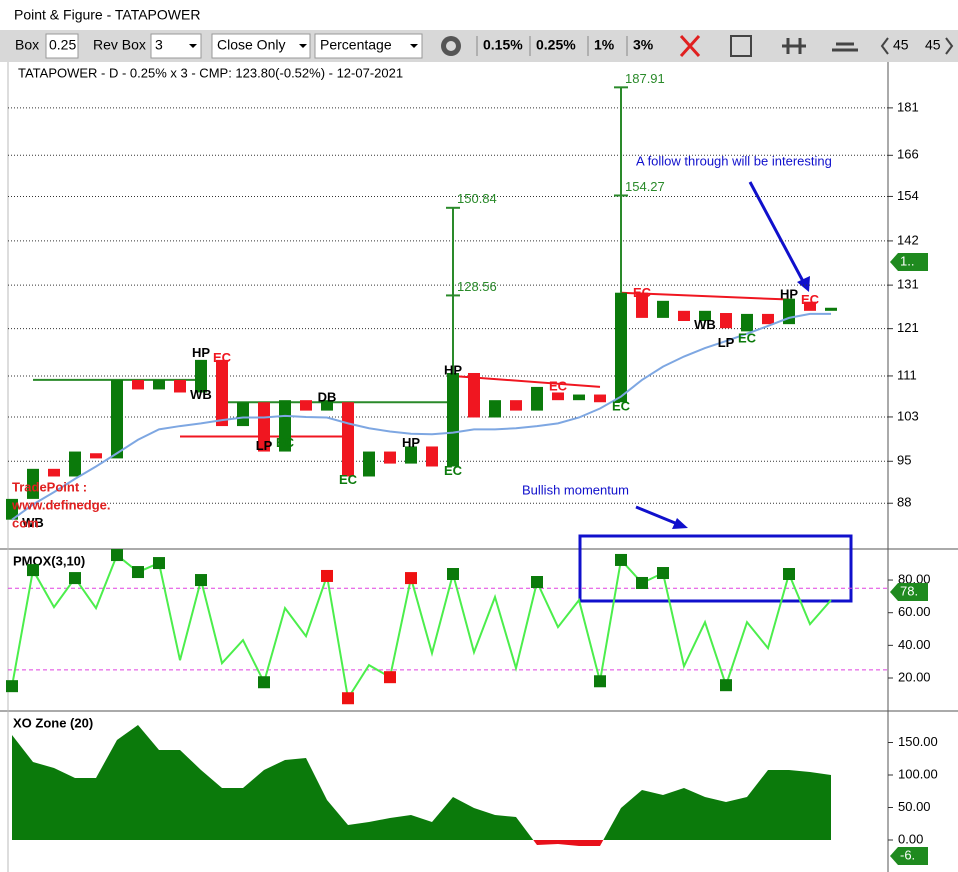 This screenshot has width=958, height=872. What do you see at coordinates (914, 611) in the screenshot?
I see `y-tick-label: 60.00` at bounding box center [914, 611].